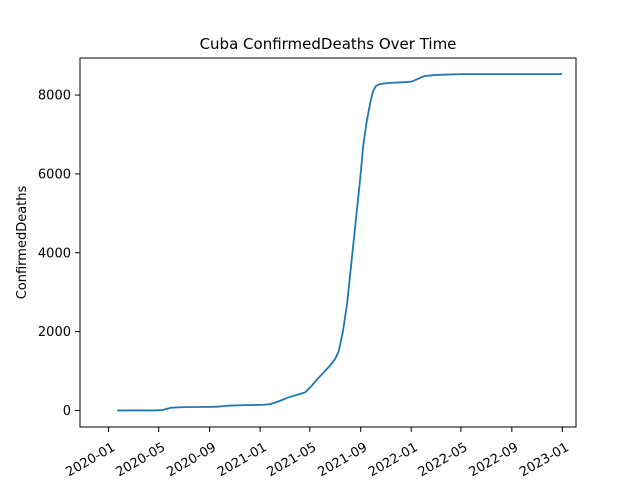  Describe the element at coordinates (67, 411) in the screenshot. I see `y-tick-label: 0` at that location.